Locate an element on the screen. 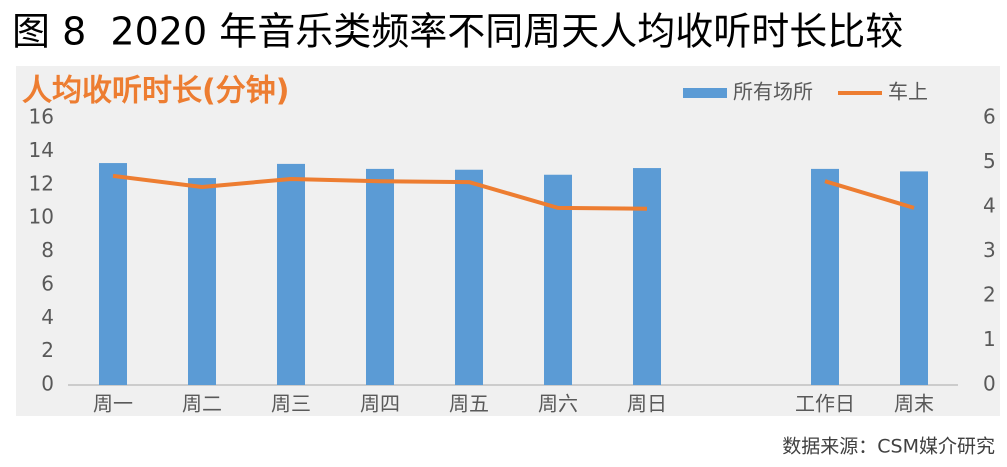 This screenshot has width=1007, height=467. x-tick-label: 周一 is located at coordinates (113, 404).